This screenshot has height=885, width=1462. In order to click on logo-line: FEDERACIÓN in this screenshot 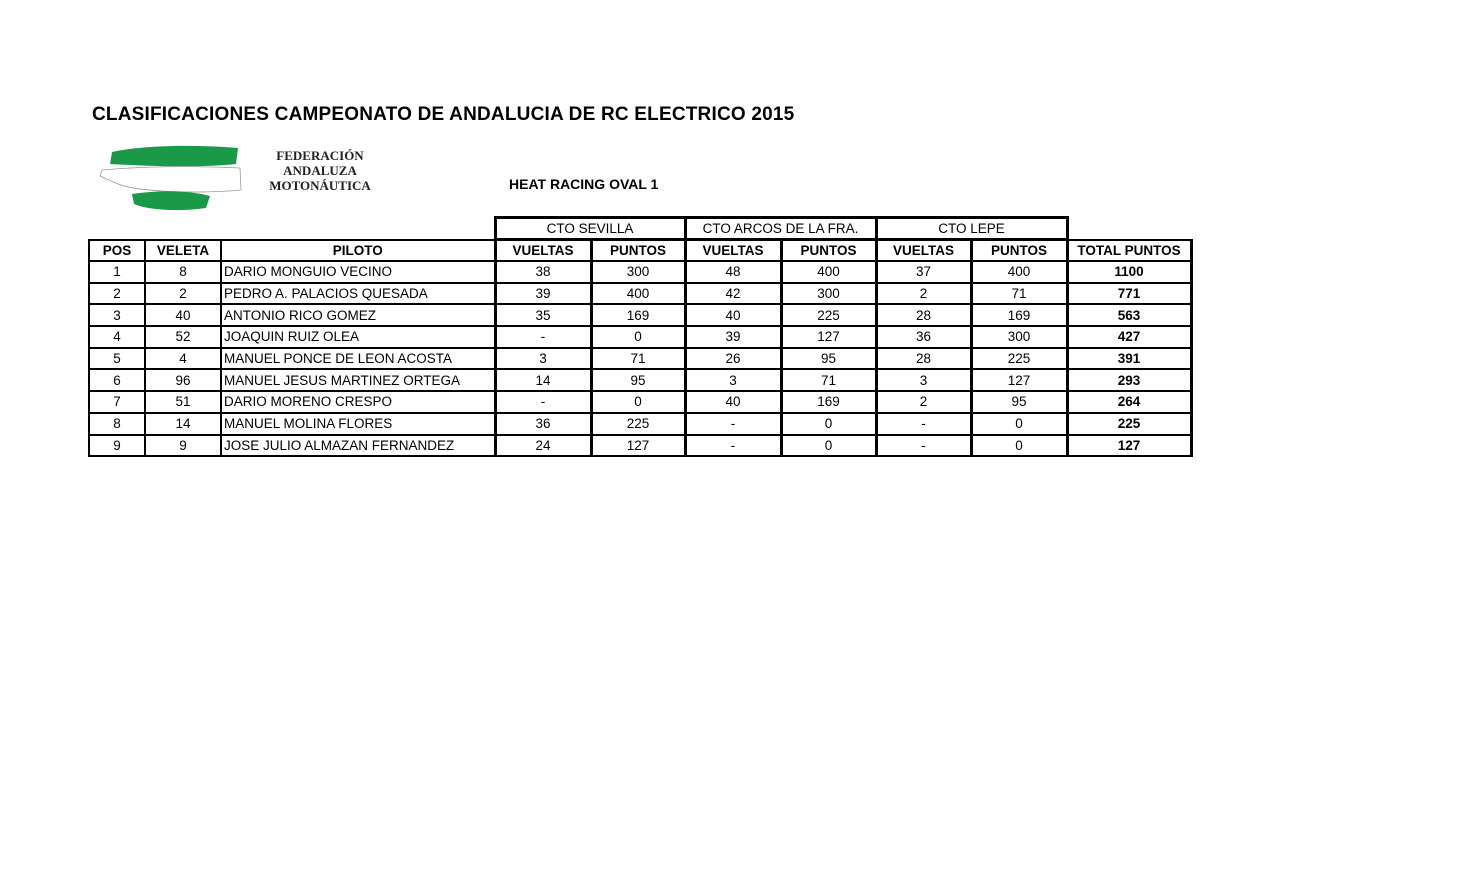, I will do `click(320, 155)`.